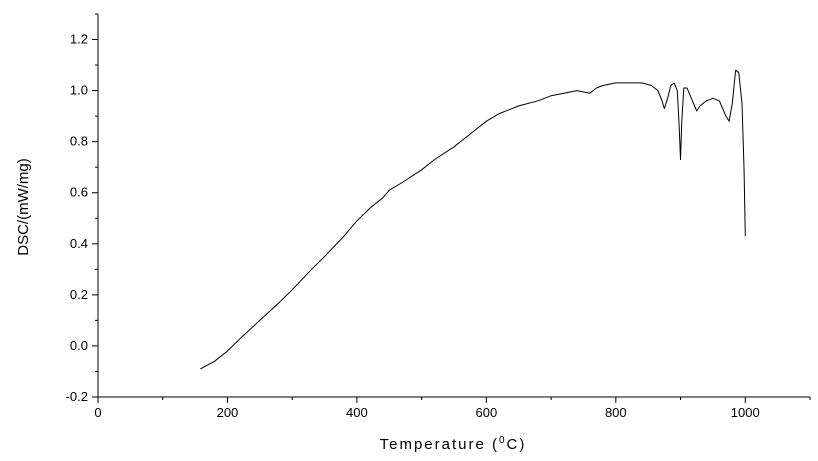 This screenshot has height=461, width=818. I want to click on y-axis-title: DSC/(mW/mg), so click(23, 207).